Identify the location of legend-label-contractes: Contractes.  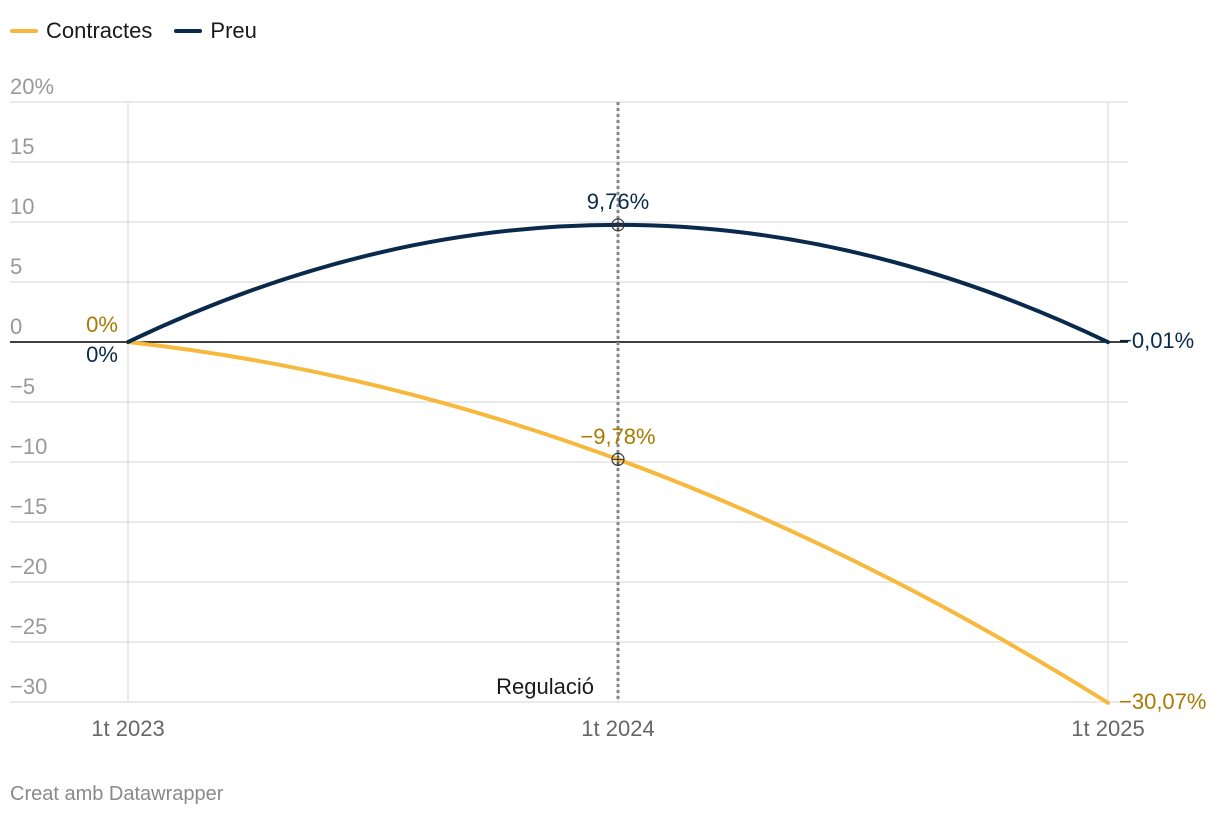
(99, 30).